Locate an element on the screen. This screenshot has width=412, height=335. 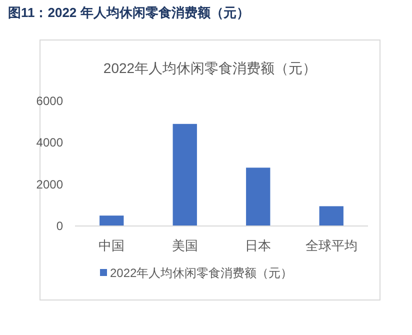
x-tick-label: 全球平均 is located at coordinates (331, 245).